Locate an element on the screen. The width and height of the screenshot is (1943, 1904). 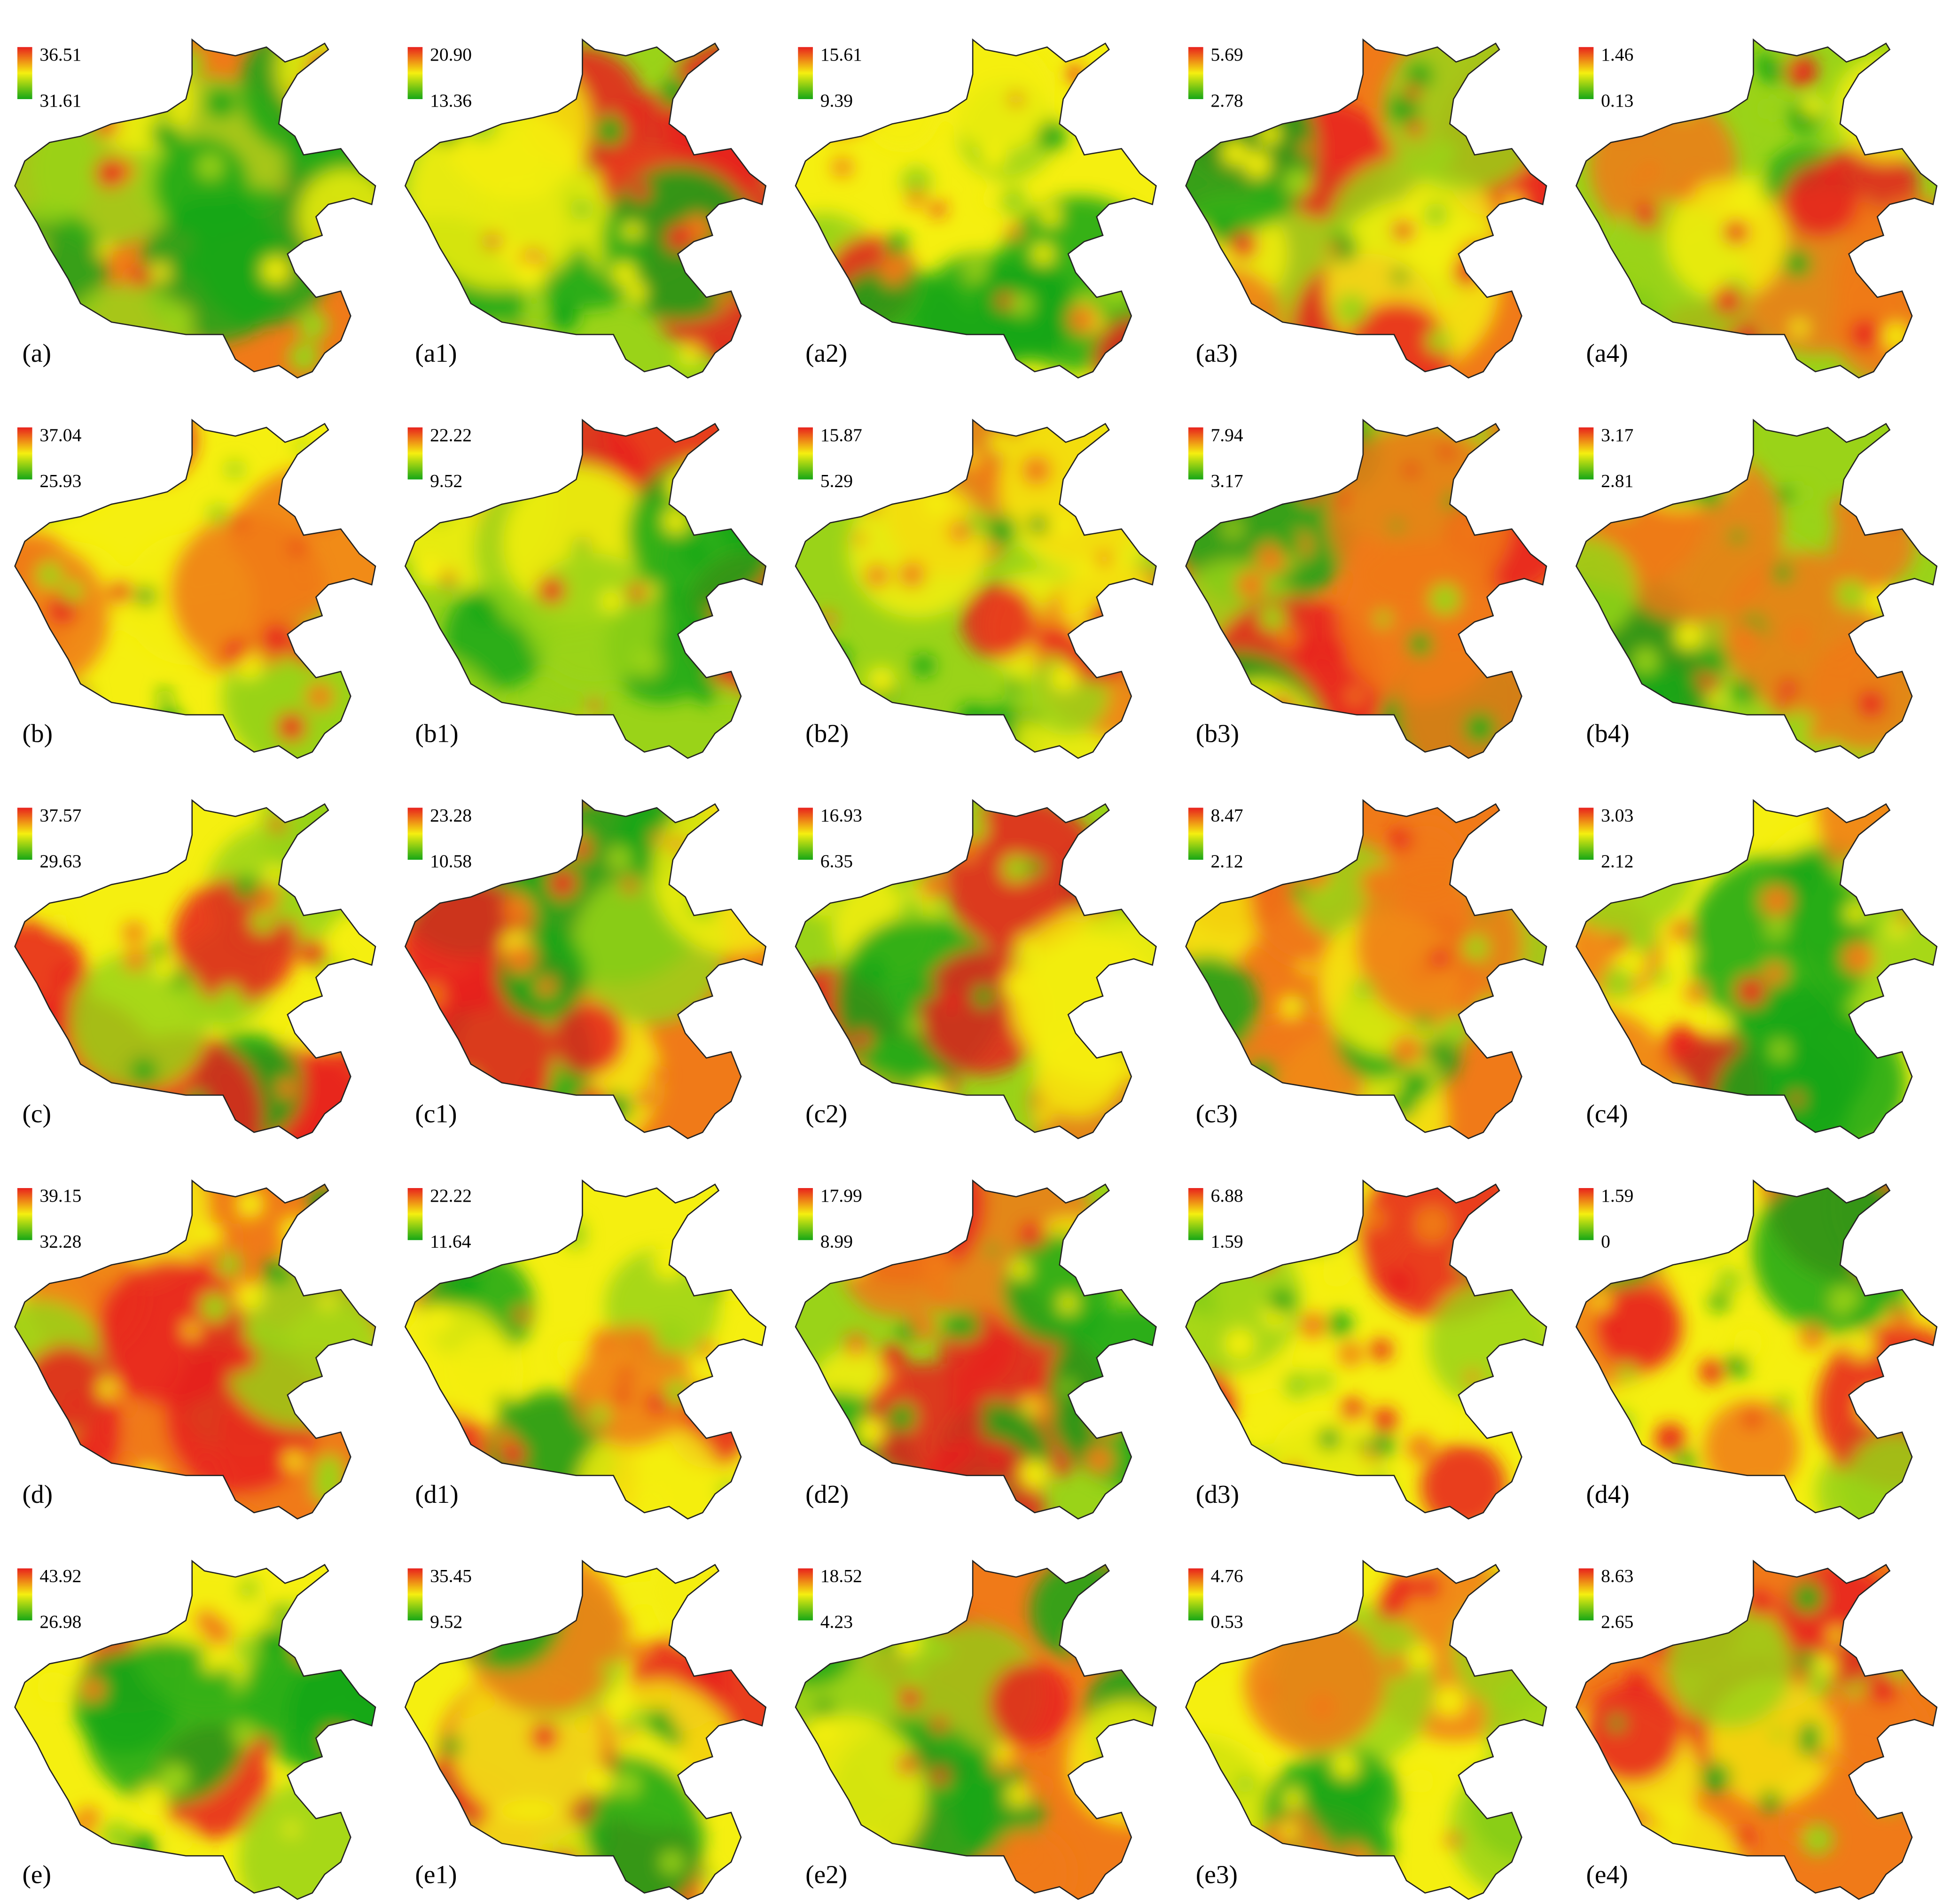
legend-min: 26.98 is located at coordinates (60, 1621).